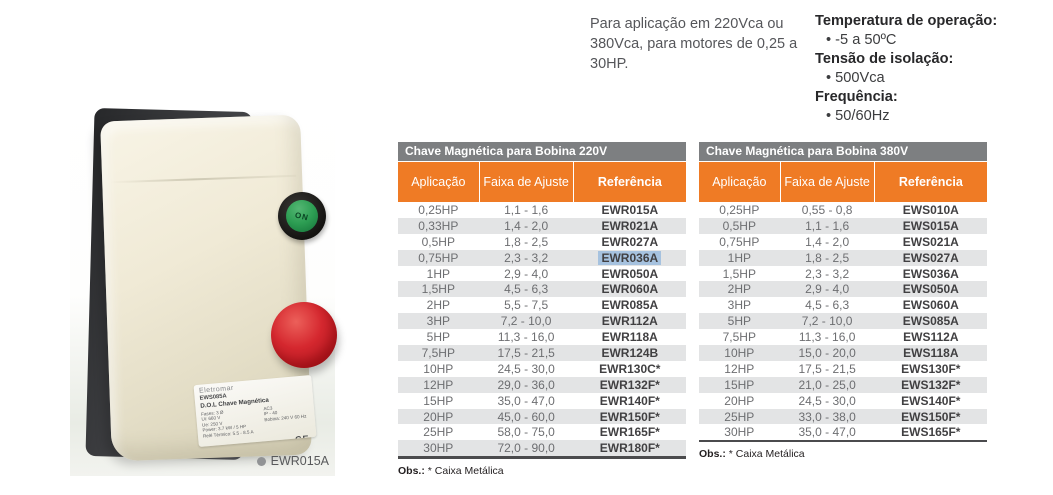 Image resolution: width=1053 pixels, height=495 pixels. What do you see at coordinates (827, 352) in the screenshot?
I see `data-cell: 15,0 - 20,0` at bounding box center [827, 352].